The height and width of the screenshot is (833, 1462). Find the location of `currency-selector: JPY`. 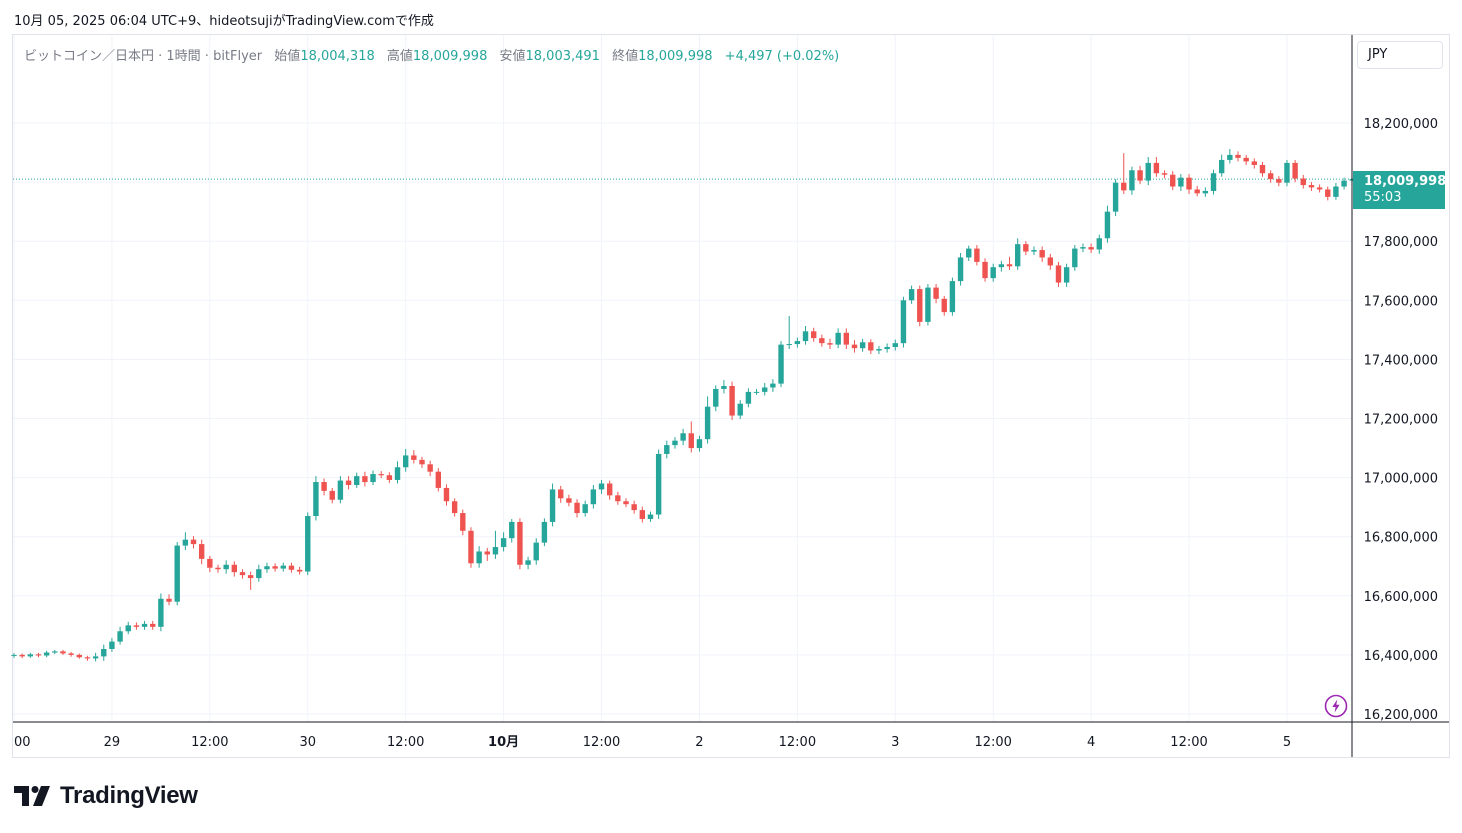

currency-selector: JPY is located at coordinates (1400, 55).